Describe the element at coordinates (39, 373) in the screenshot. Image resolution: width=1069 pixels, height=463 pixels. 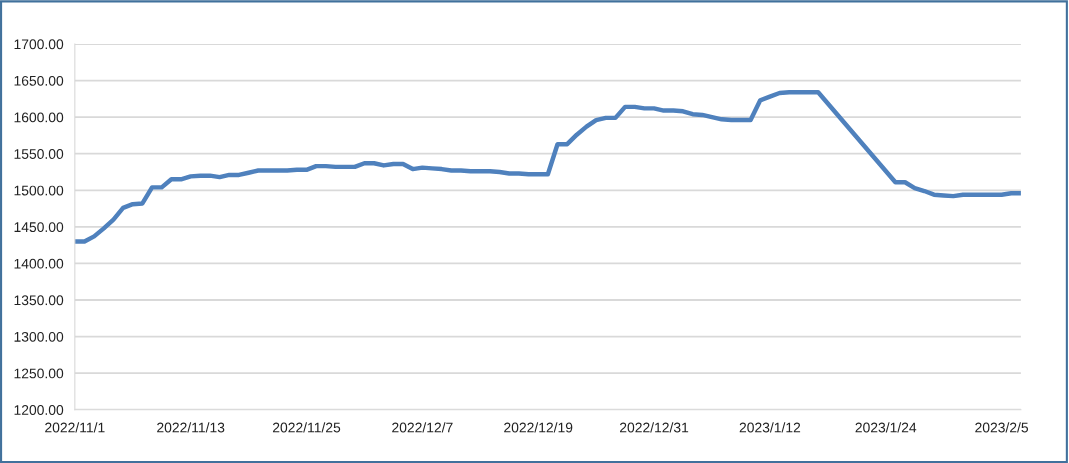
I see `y-tick-label: 1250.00` at that location.